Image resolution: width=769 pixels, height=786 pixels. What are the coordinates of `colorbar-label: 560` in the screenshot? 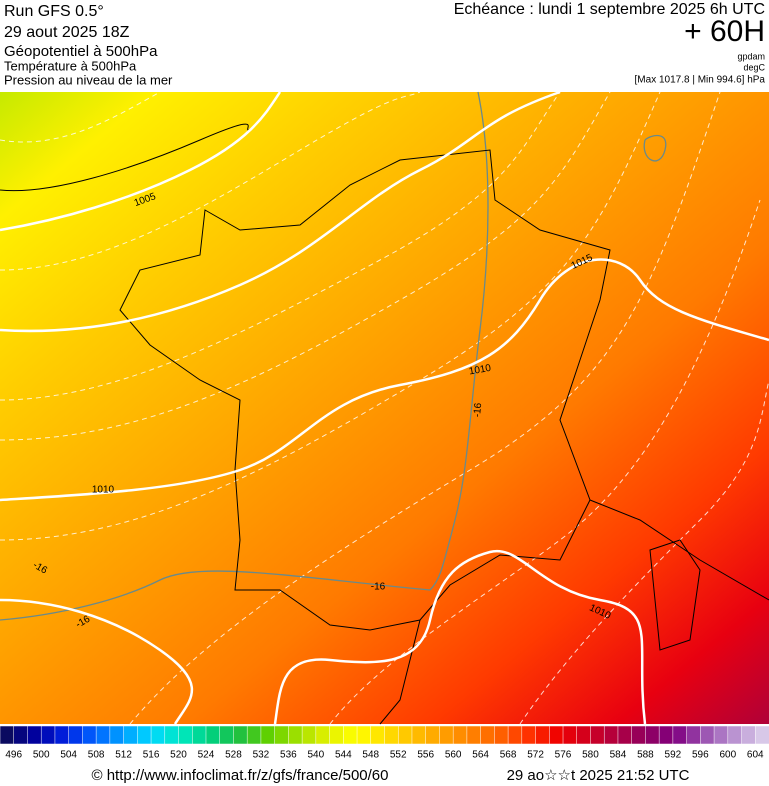 It's located at (453, 755).